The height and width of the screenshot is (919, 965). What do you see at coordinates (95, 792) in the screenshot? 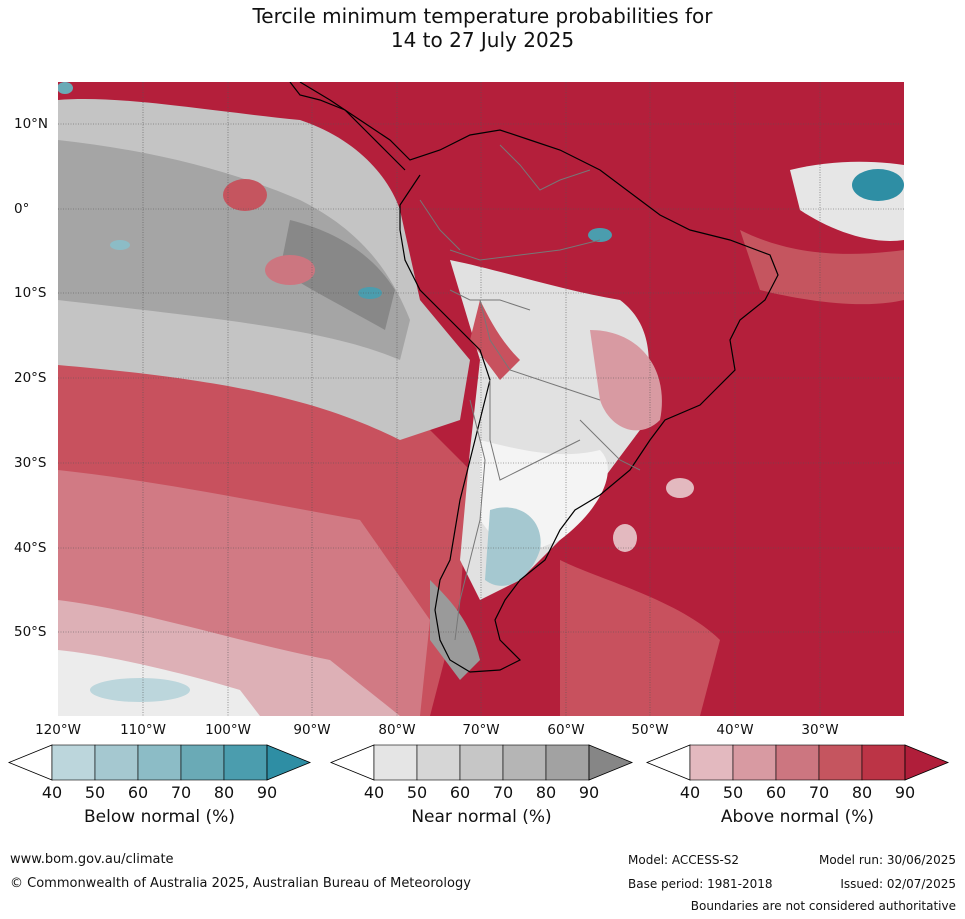
I see `below-colorbar-tick: 50` at bounding box center [95, 792].